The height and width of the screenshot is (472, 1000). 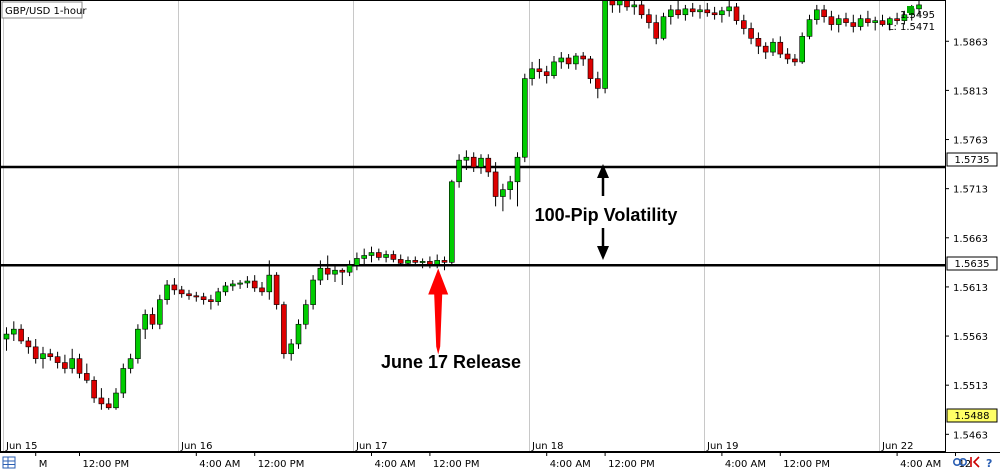 What do you see at coordinates (722, 446) in the screenshot?
I see `date-label: Jun 19` at bounding box center [722, 446].